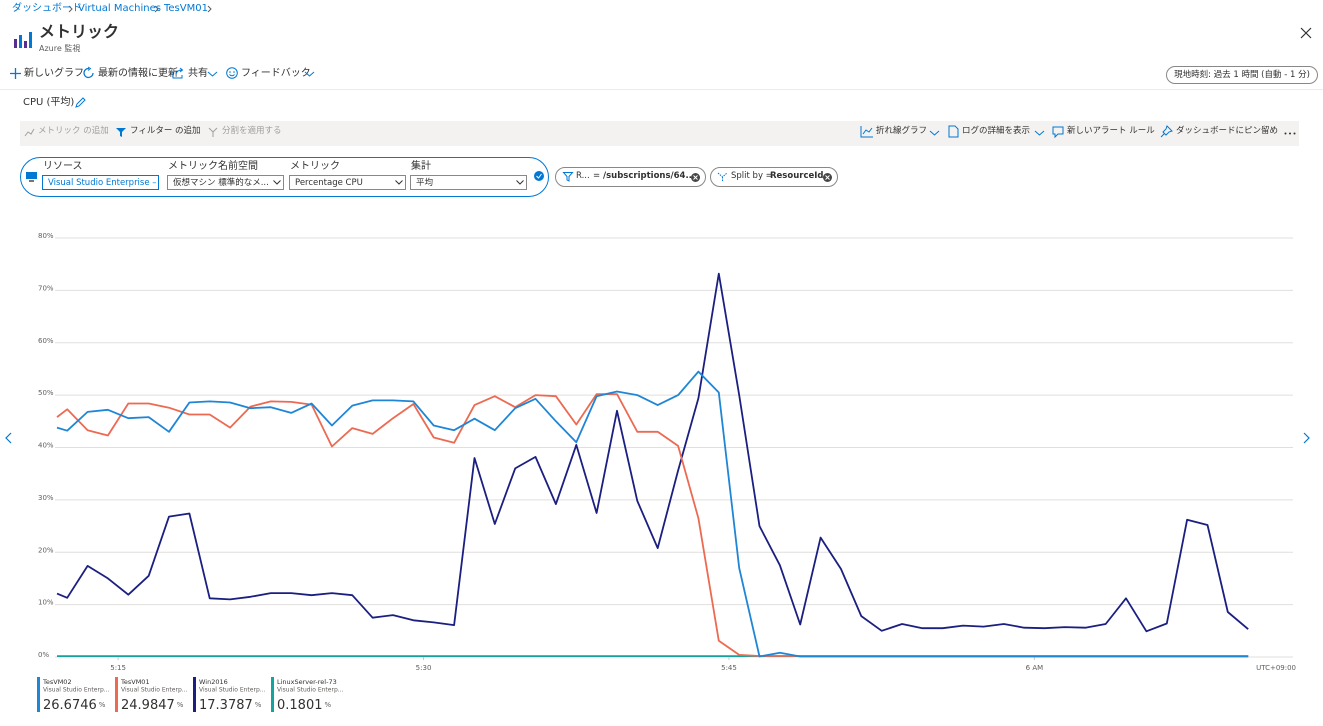 This screenshot has width=1323, height=726. Describe the element at coordinates (539, 176) in the screenshot. I see `check-icon` at that location.